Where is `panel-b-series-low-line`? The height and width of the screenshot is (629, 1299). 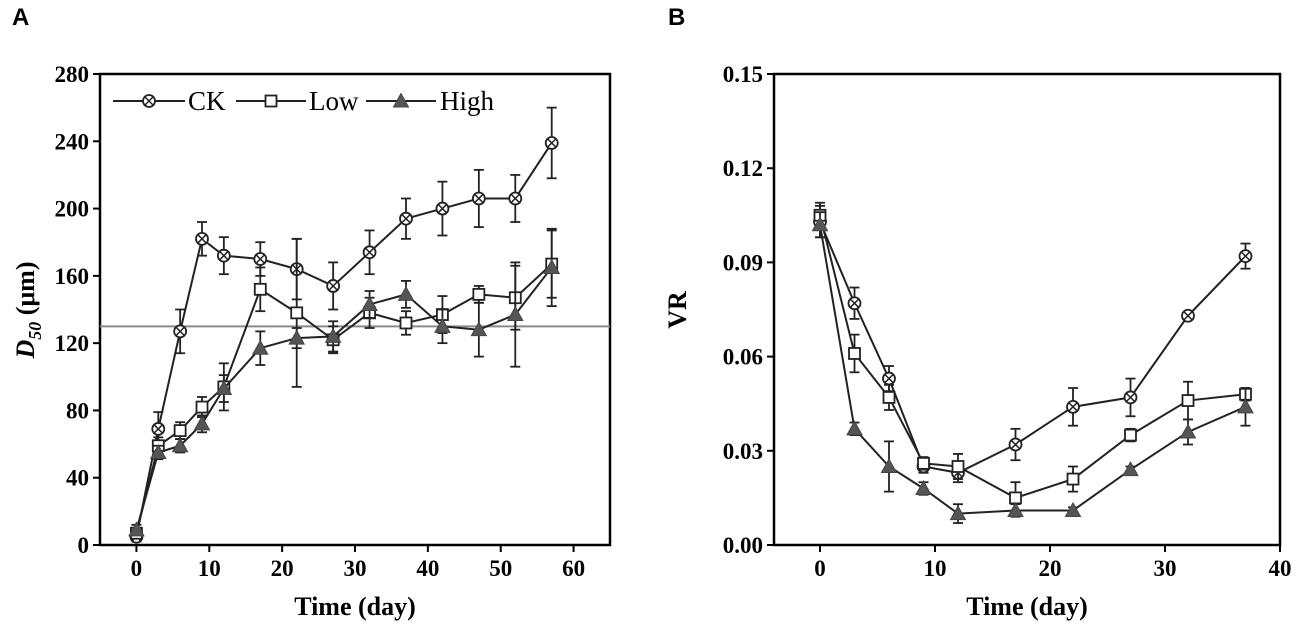
panel-b-series-low-line is located at coordinates (1032, 357).